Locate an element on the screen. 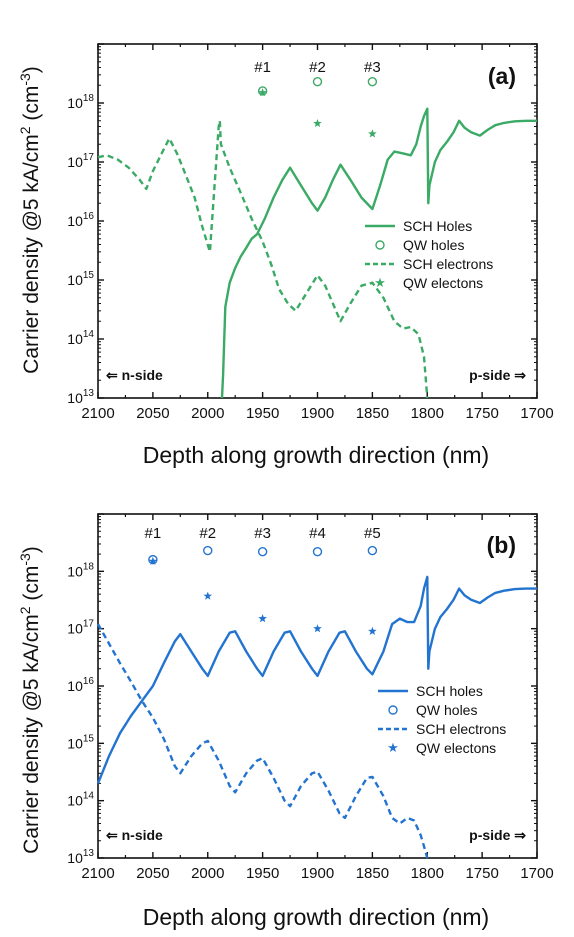 This screenshot has height=937, width=574. panel-b-p-side-label: p-side ⇒ is located at coordinates (497, 835).